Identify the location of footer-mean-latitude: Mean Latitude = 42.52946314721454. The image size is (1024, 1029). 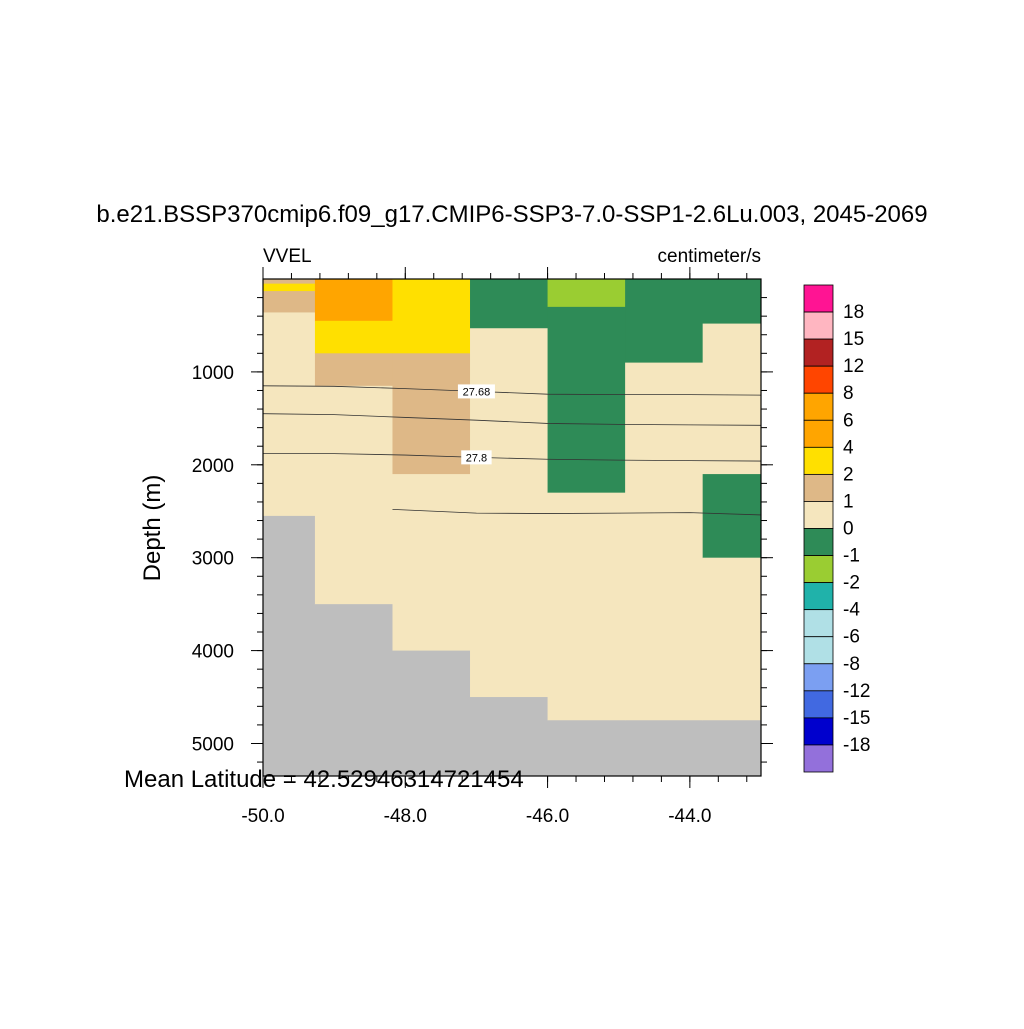
(324, 779).